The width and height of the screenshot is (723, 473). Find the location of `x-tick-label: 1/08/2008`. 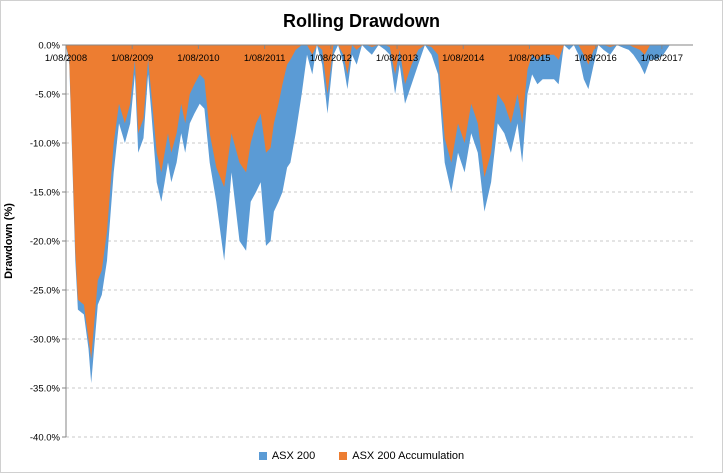

x-tick-label: 1/08/2008 is located at coordinates (66, 58).